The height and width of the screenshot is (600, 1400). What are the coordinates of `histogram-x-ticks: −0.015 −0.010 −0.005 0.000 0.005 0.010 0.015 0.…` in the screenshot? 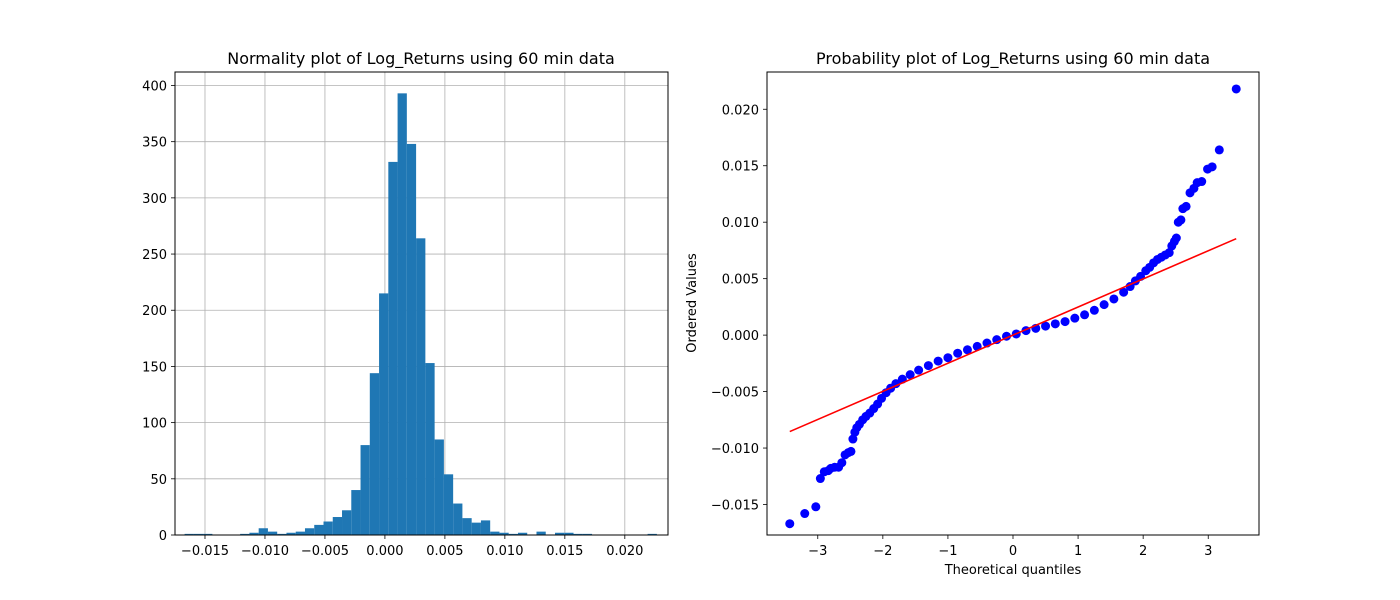 It's located at (412, 547).